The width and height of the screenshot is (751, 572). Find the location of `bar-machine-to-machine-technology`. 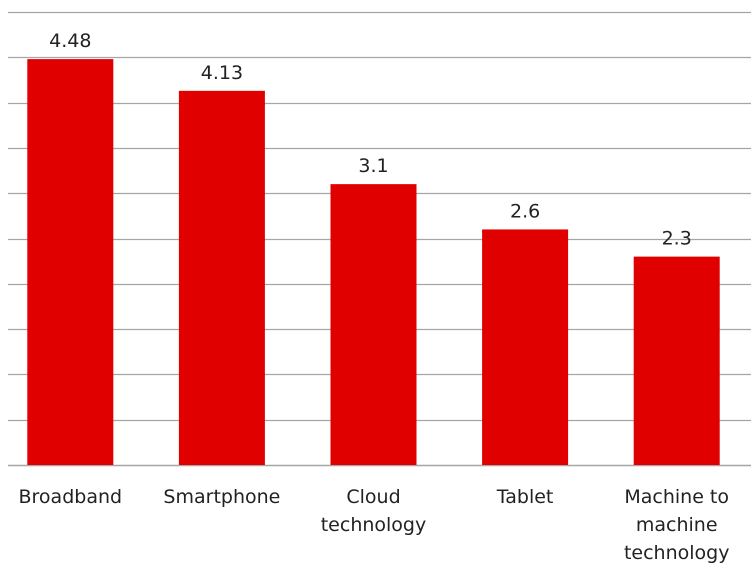

bar-machine-to-machine-technology is located at coordinates (676, 360).